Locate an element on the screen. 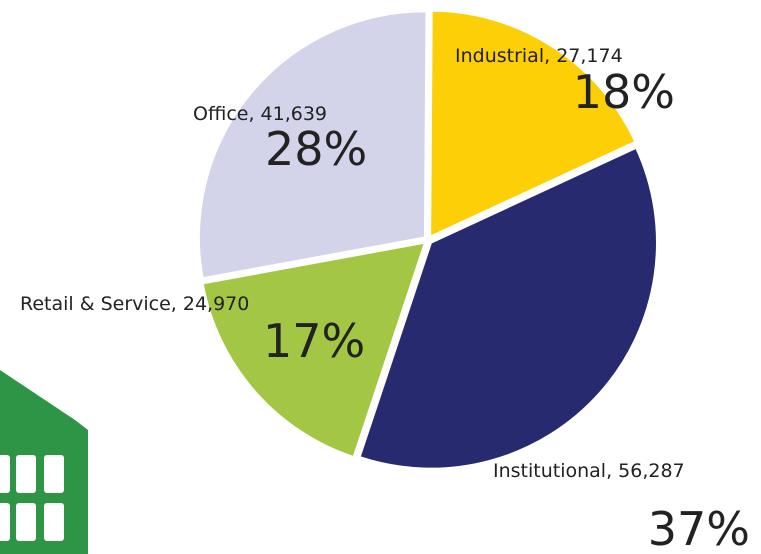  building-icon is located at coordinates (44, 462).